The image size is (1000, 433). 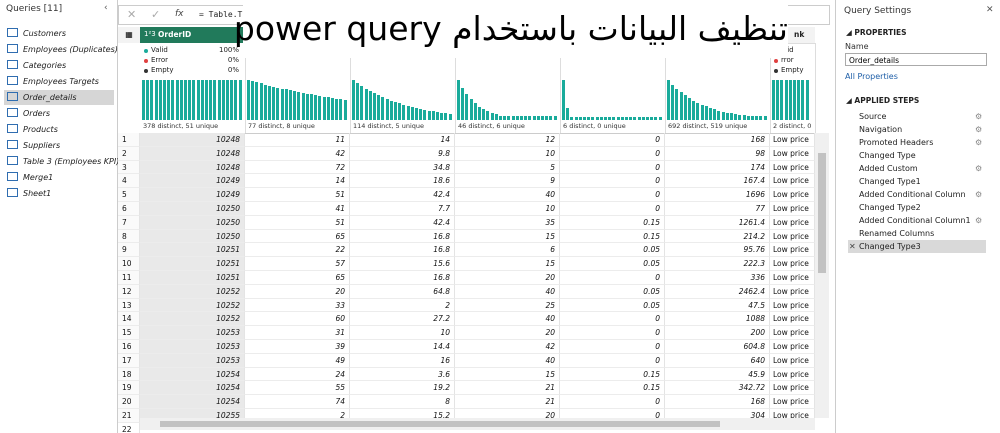 I want to click on applied-step: Added Conditional Column1, so click(x=915, y=220).